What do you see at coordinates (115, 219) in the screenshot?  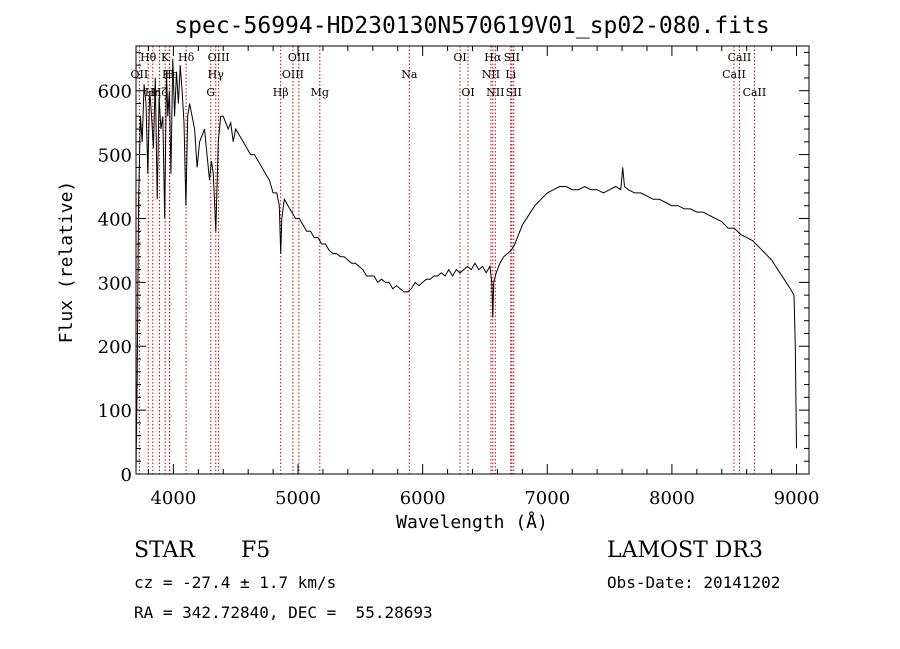 I see `y-tick-label: 400` at bounding box center [115, 219].